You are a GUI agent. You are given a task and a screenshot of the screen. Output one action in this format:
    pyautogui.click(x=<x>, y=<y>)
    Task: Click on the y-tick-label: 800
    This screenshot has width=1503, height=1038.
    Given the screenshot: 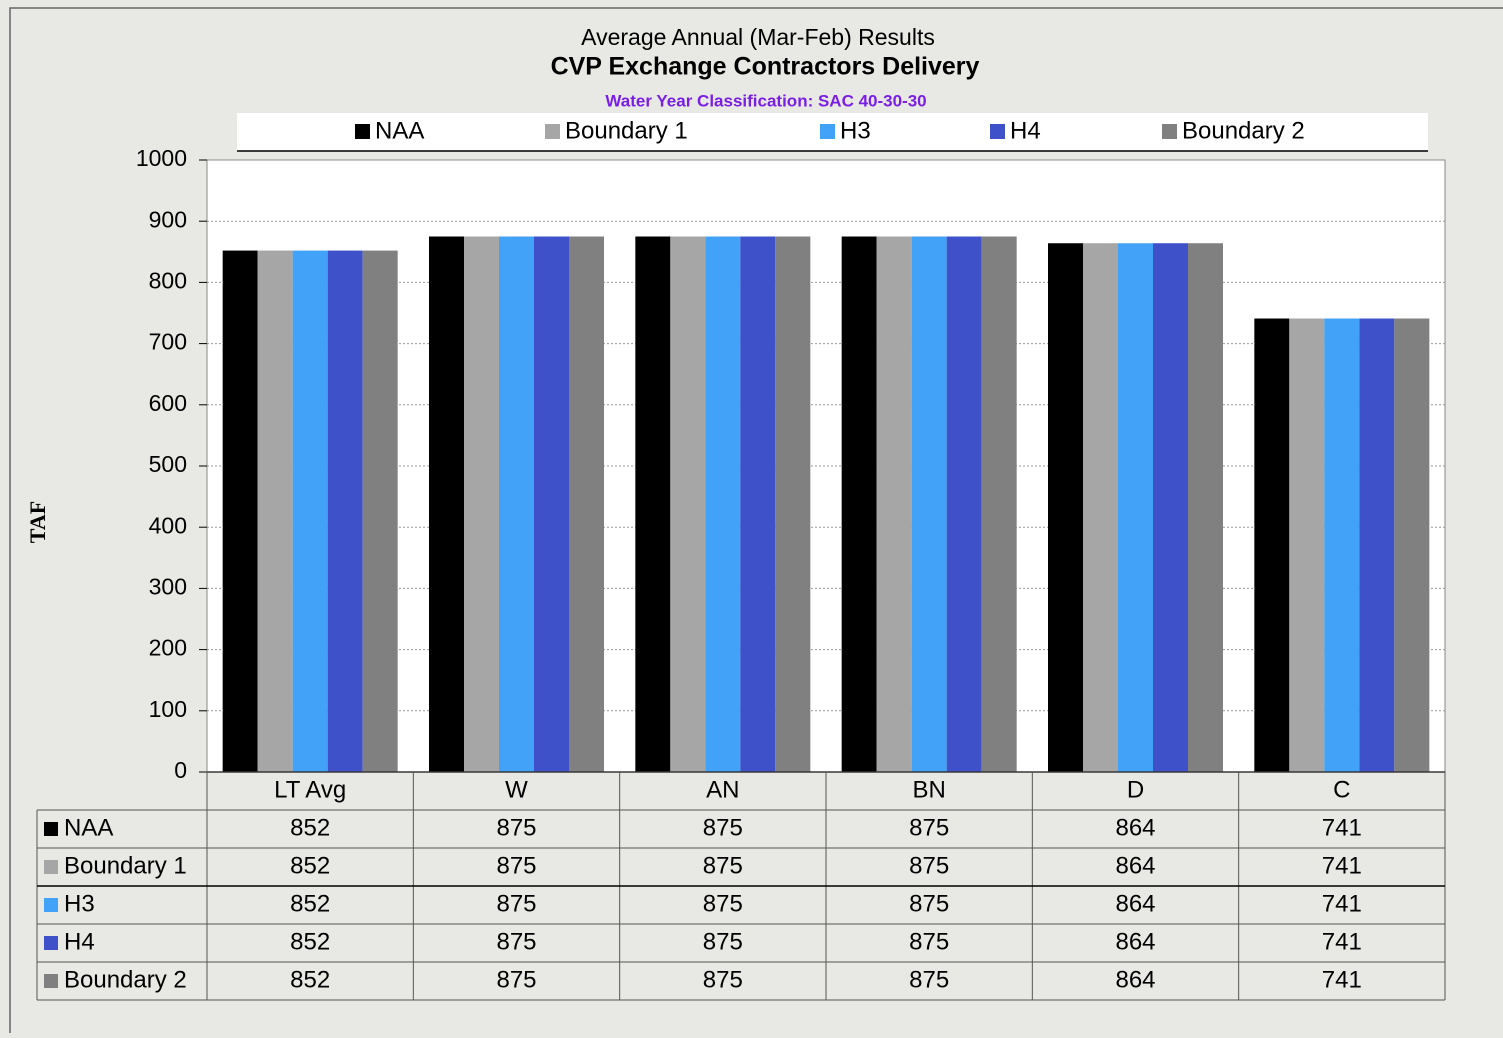 What is the action you would take?
    pyautogui.click(x=168, y=280)
    